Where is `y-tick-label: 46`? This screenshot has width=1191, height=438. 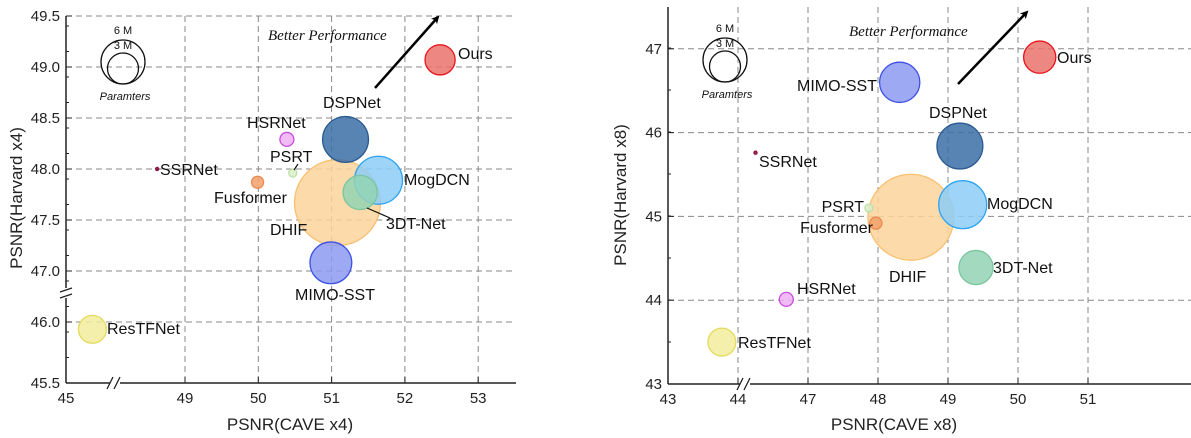
y-tick-label: 46 is located at coordinates (653, 133).